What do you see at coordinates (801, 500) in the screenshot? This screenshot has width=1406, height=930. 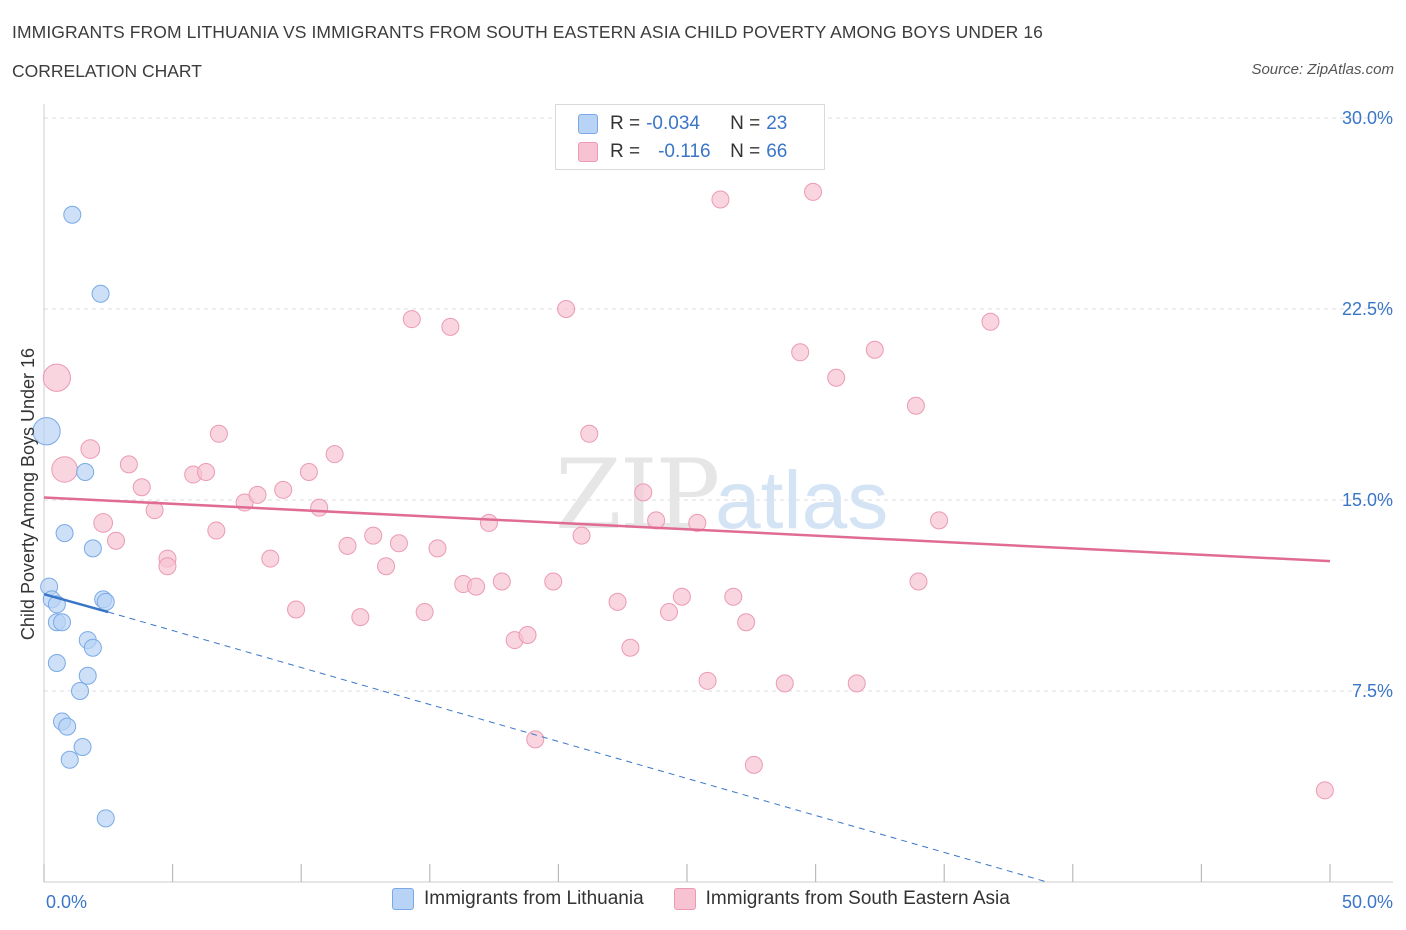 I see `watermark-atlas: atlas` at bounding box center [801, 500].